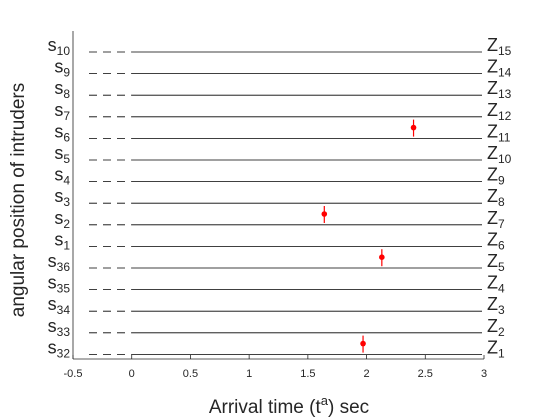 Image resolution: width=560 pixels, height=420 pixels. I want to click on left-row-label-s2: s2, so click(62, 219).